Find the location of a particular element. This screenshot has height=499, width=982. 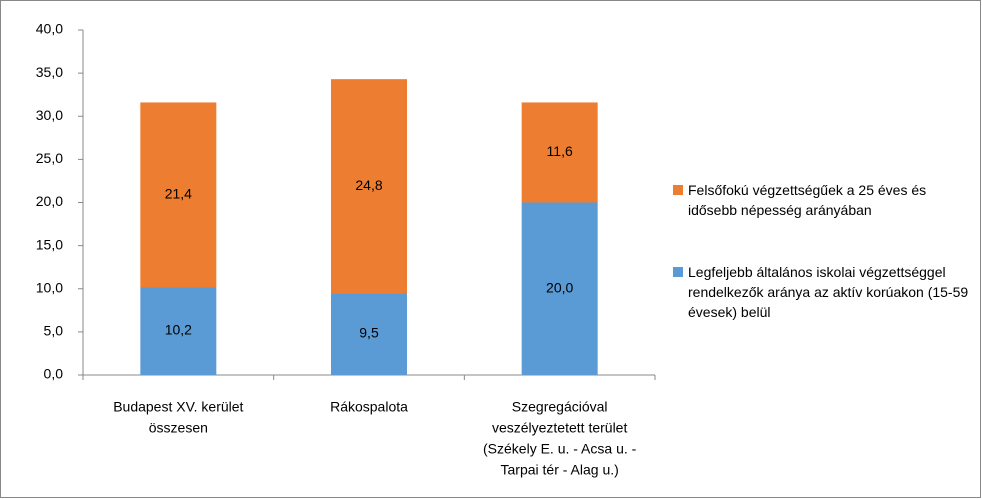

value-label: 24,8 is located at coordinates (368, 185).